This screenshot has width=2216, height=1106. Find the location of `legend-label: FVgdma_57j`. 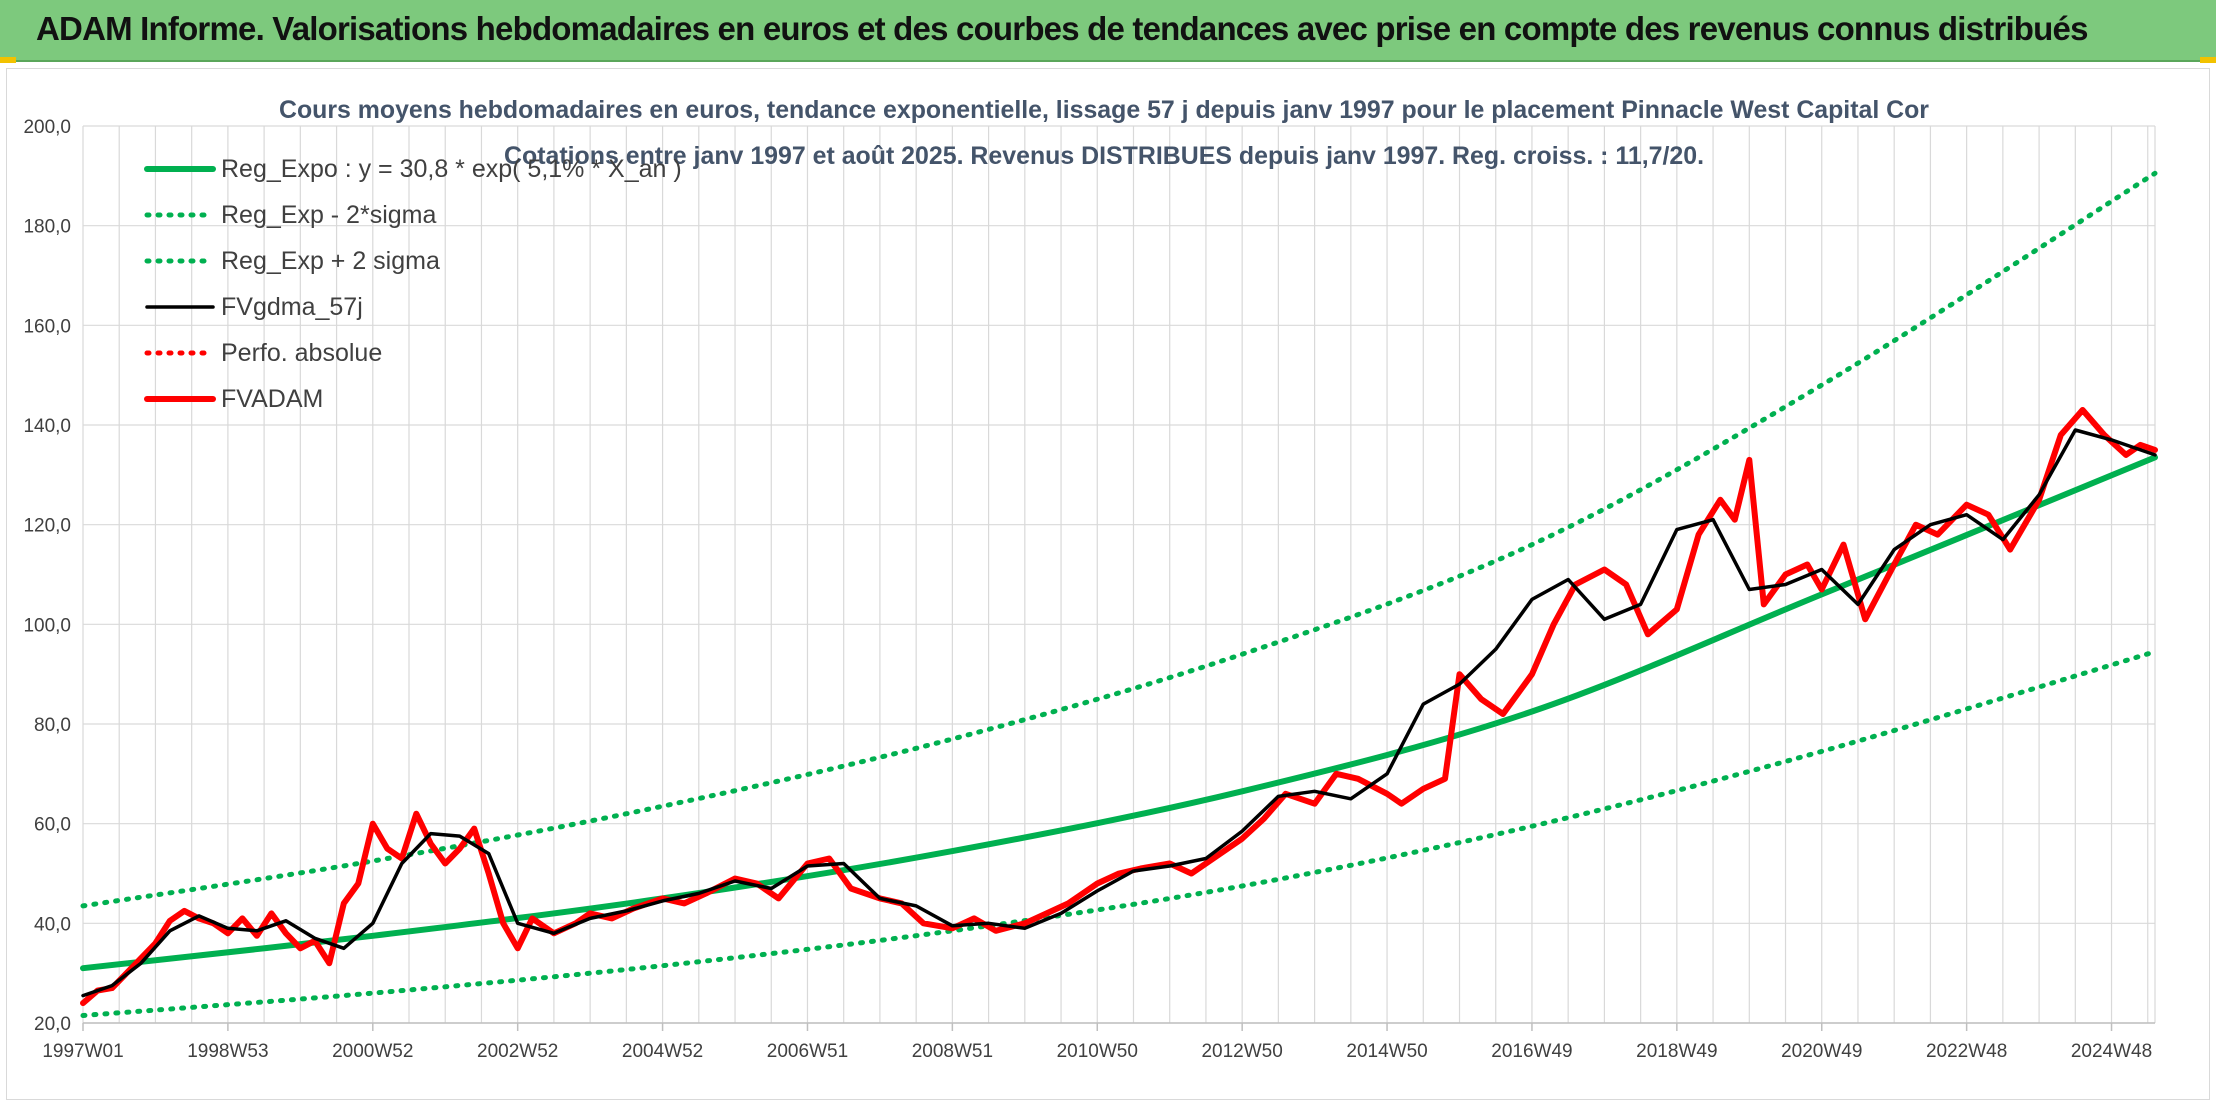

legend-label: FVgdma_57j is located at coordinates (292, 307).